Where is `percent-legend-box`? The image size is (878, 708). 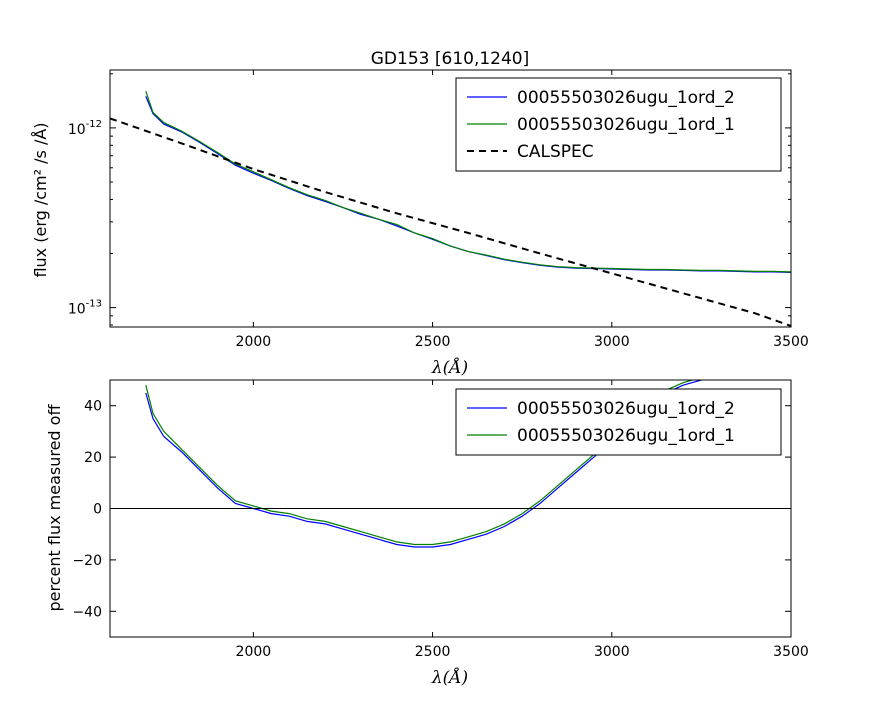 percent-legend-box is located at coordinates (618, 422).